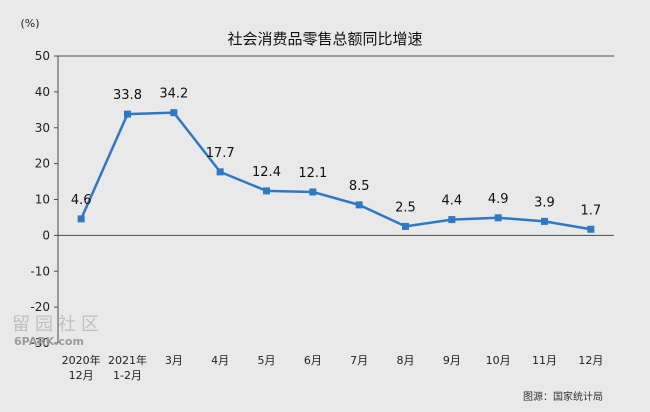 This screenshot has height=412, width=650. I want to click on x-tick-label: 11月, so click(544, 360).